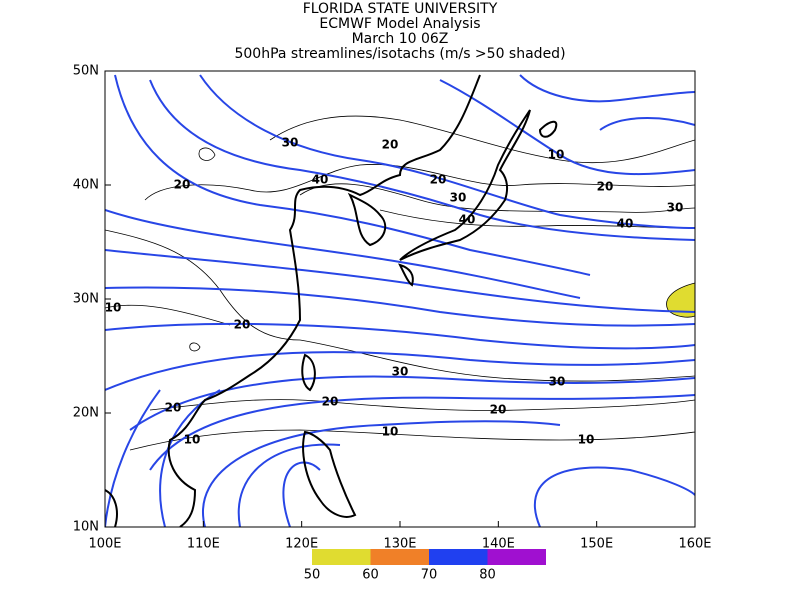 The width and height of the screenshot is (800, 604). Describe the element at coordinates (400, 39) in the screenshot. I see `title-line: March 10 06Z` at that location.